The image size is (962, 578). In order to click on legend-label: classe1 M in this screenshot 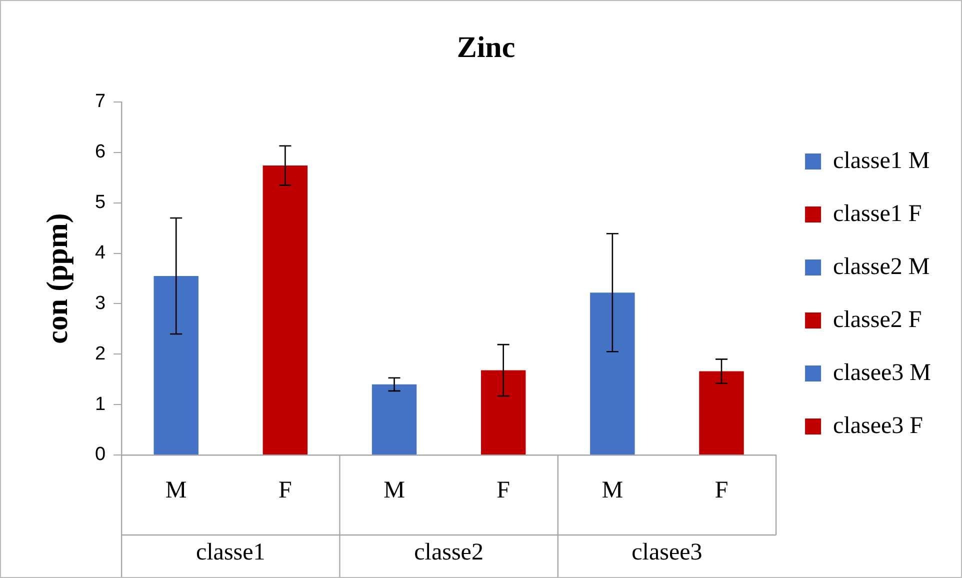, I will do `click(881, 161)`.